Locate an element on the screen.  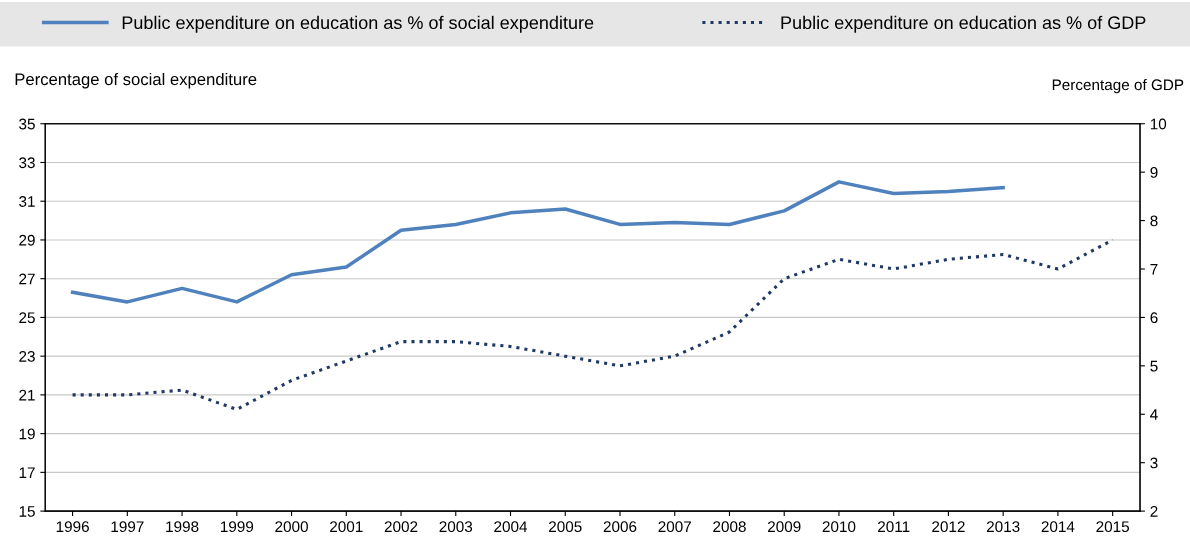
y2-tick-label: 3 is located at coordinates (1154, 463).